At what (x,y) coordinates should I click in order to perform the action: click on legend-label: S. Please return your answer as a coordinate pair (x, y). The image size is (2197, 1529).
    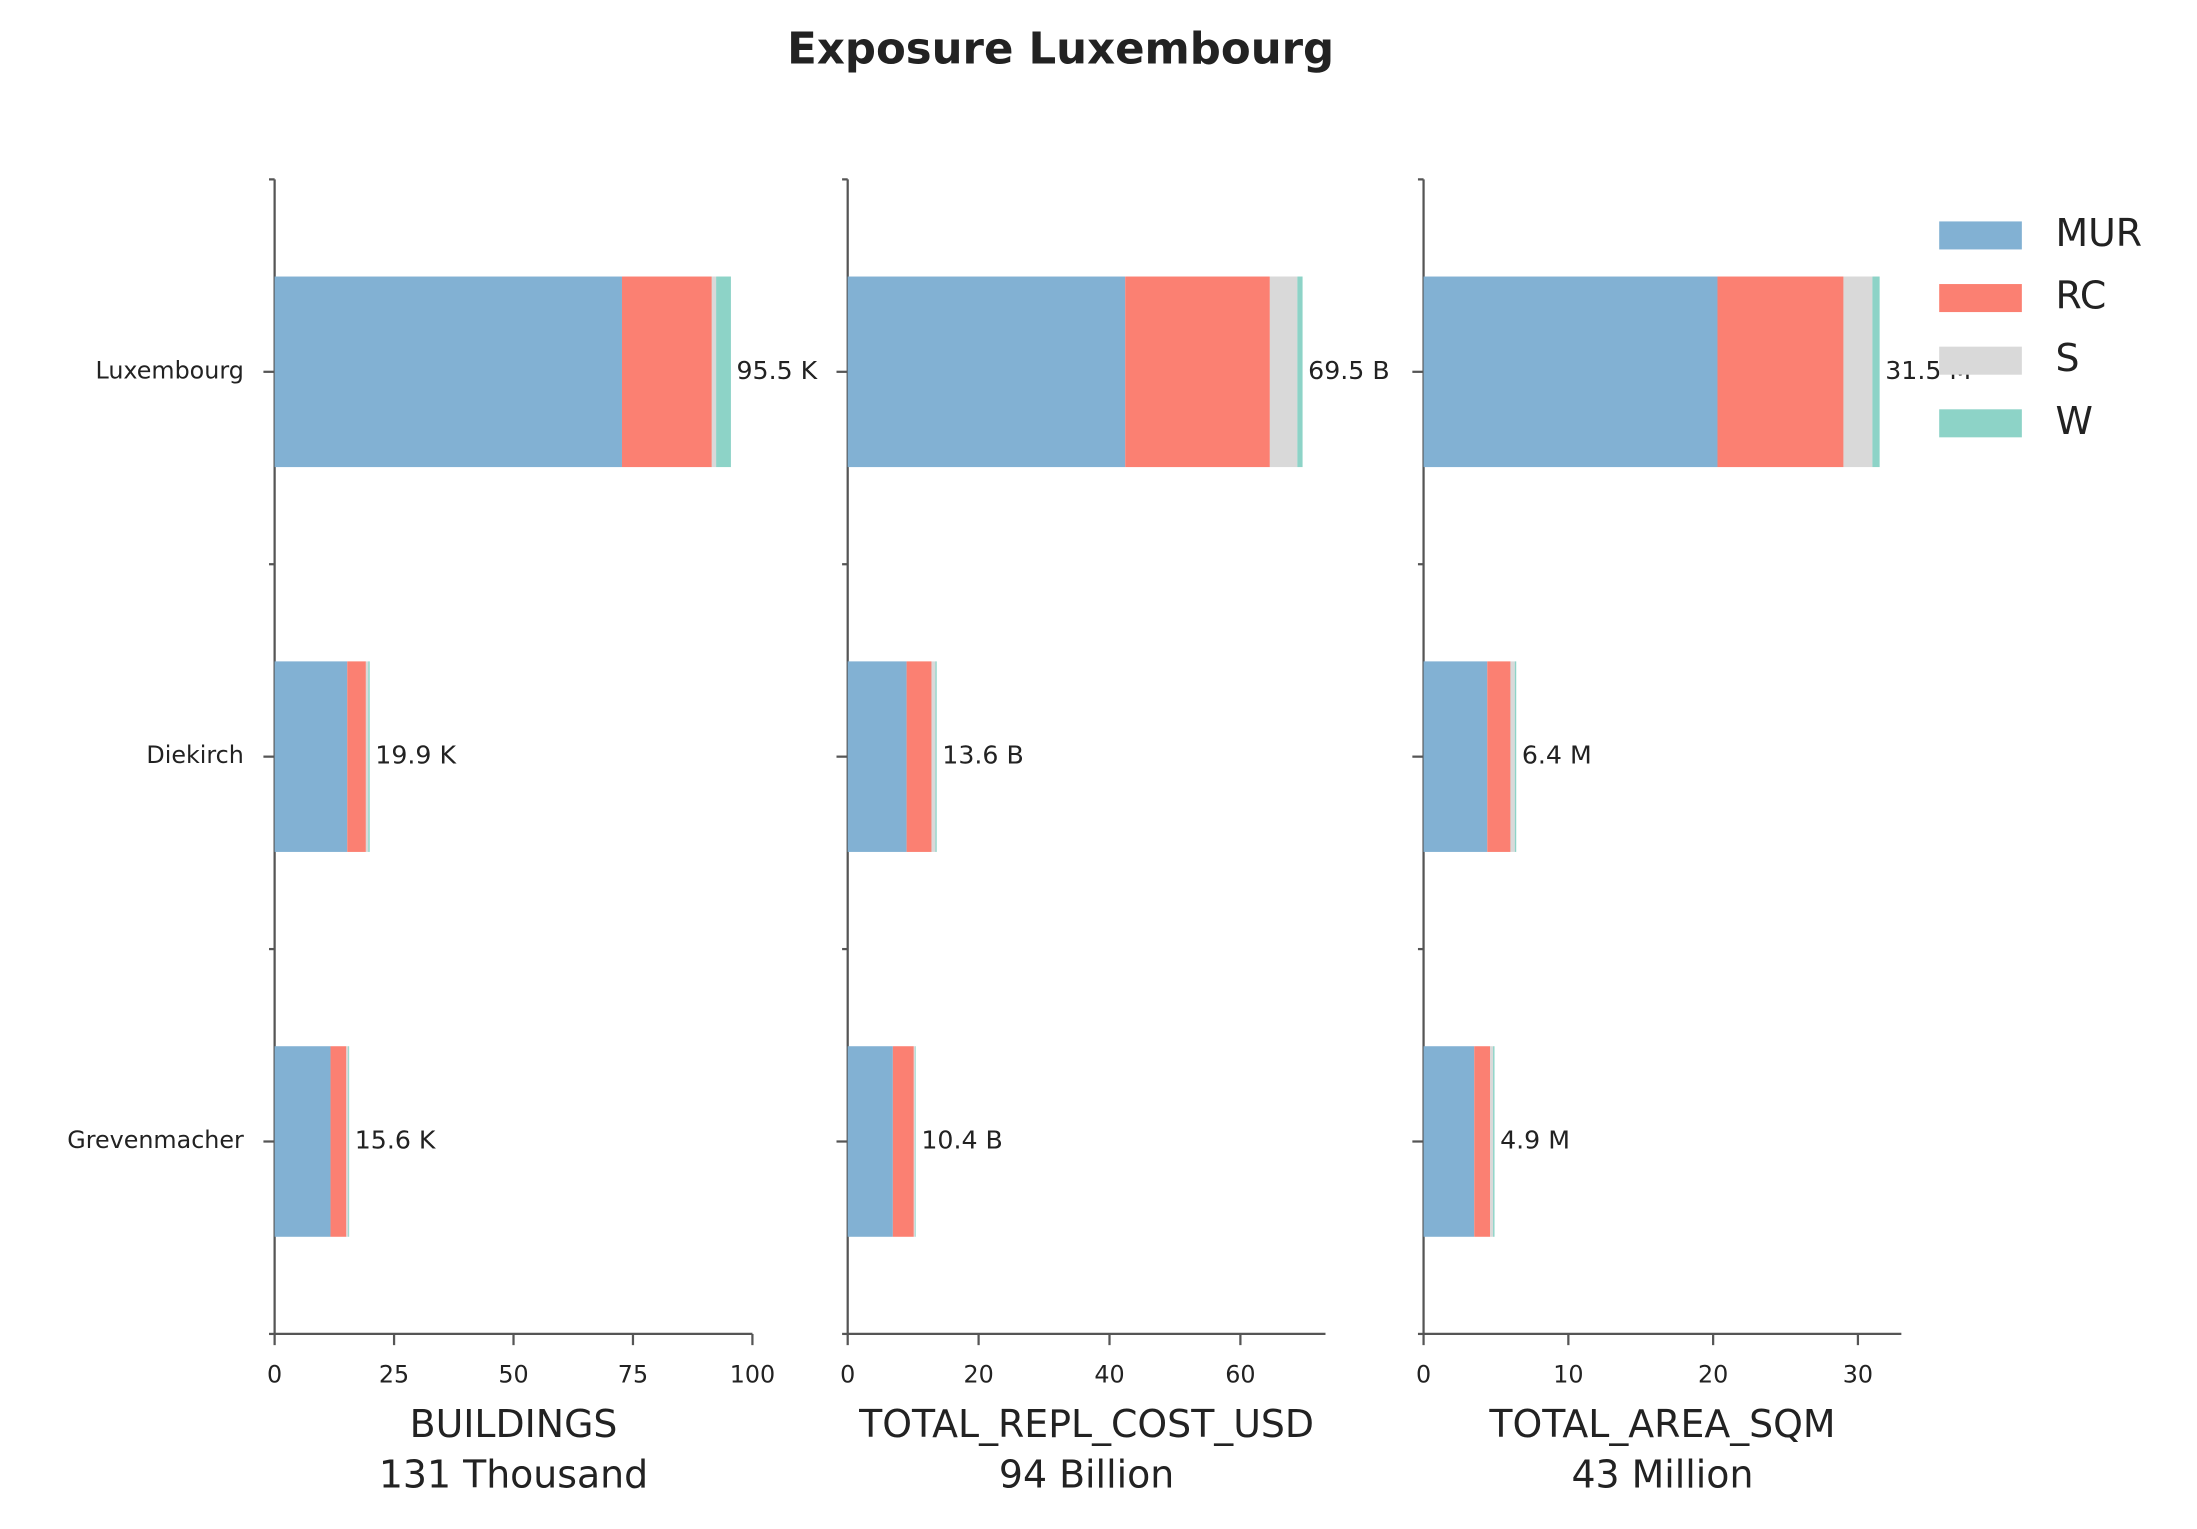
    Looking at the image, I should click on (2067, 358).